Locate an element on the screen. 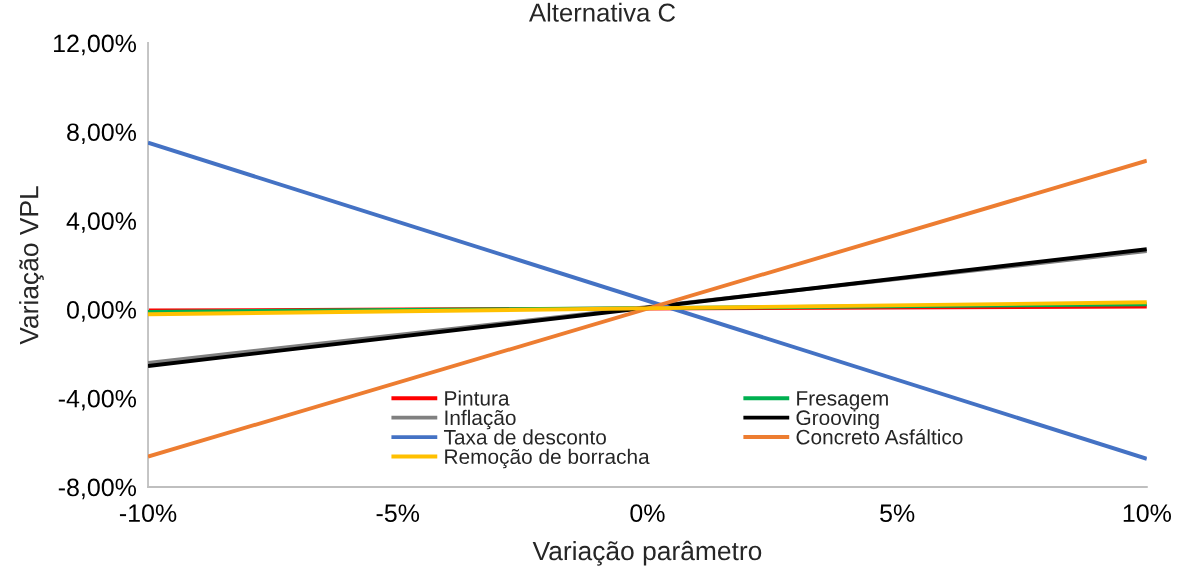  x-tick-label: -5% is located at coordinates (398, 513).